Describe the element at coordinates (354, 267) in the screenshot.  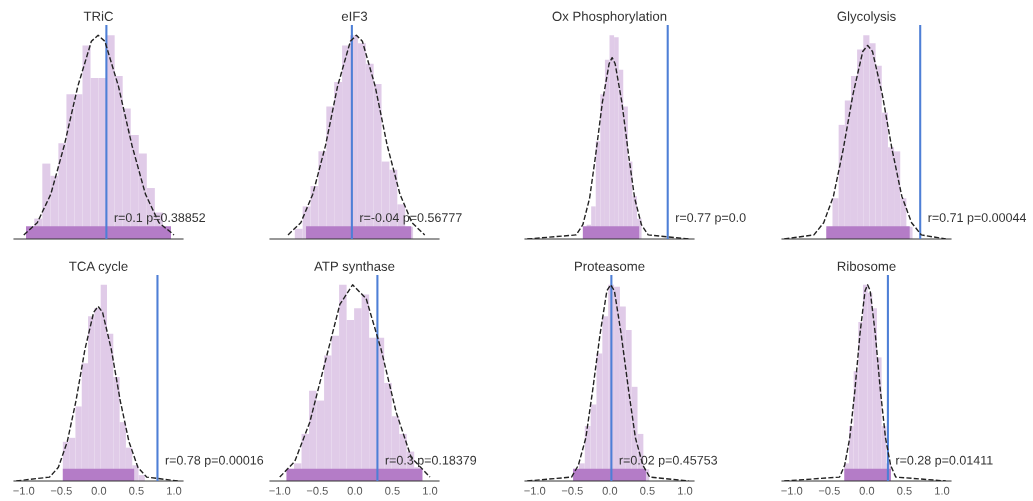
I see `chart-title: ATP synthase` at that location.